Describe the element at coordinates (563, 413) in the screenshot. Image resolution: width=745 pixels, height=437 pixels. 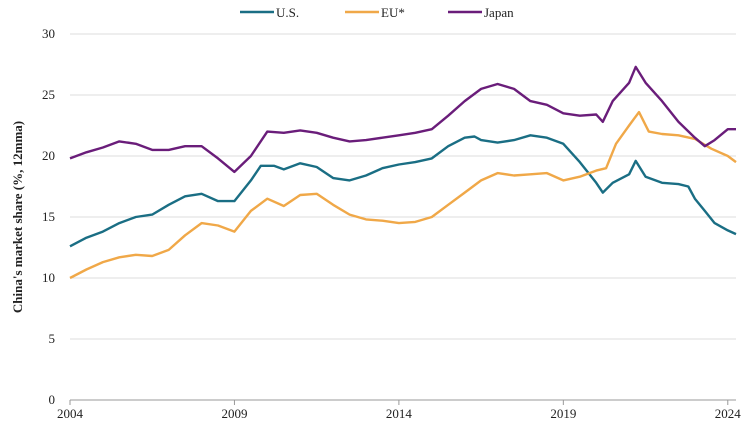
I see `x-tick-label: 2019` at that location.